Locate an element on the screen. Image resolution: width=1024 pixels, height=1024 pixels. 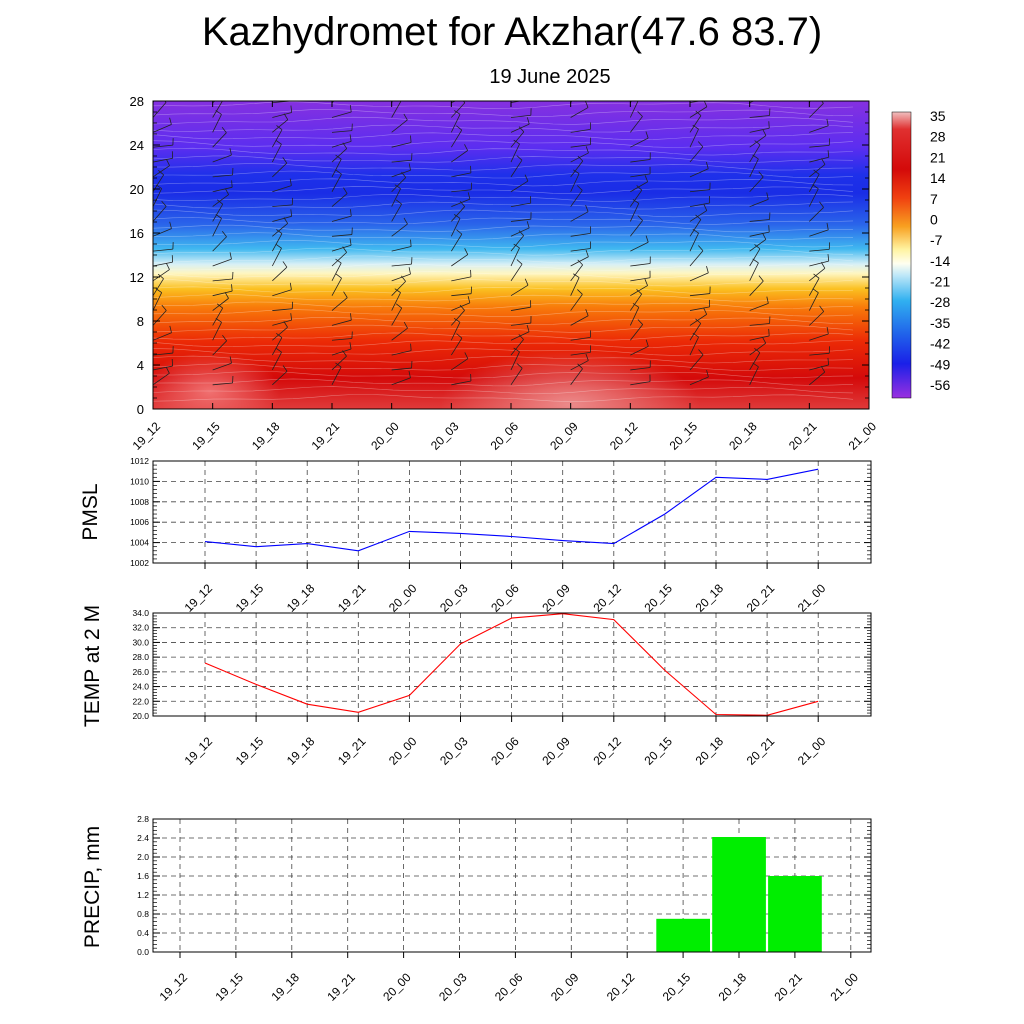
x-tick-label: 20_12 is located at coordinates (621, 987).